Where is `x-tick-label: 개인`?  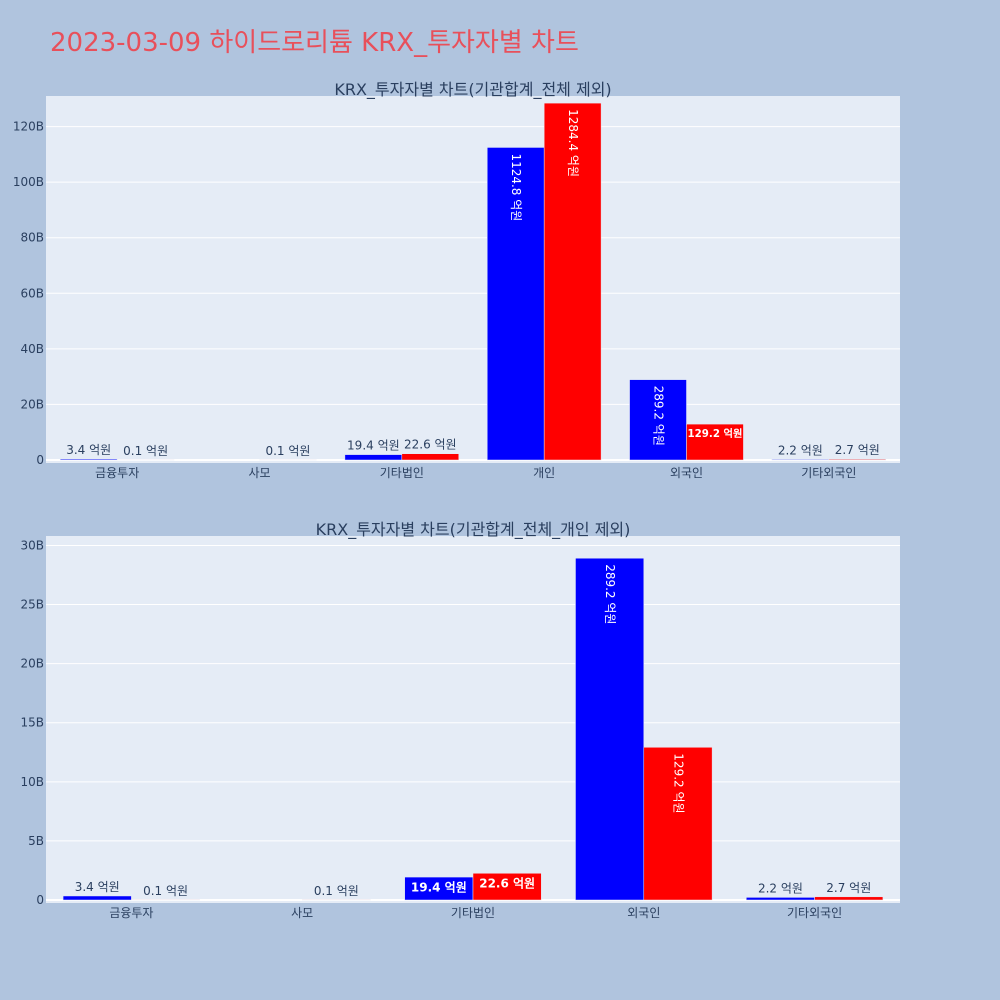
x-tick-label: 개인 is located at coordinates (544, 473).